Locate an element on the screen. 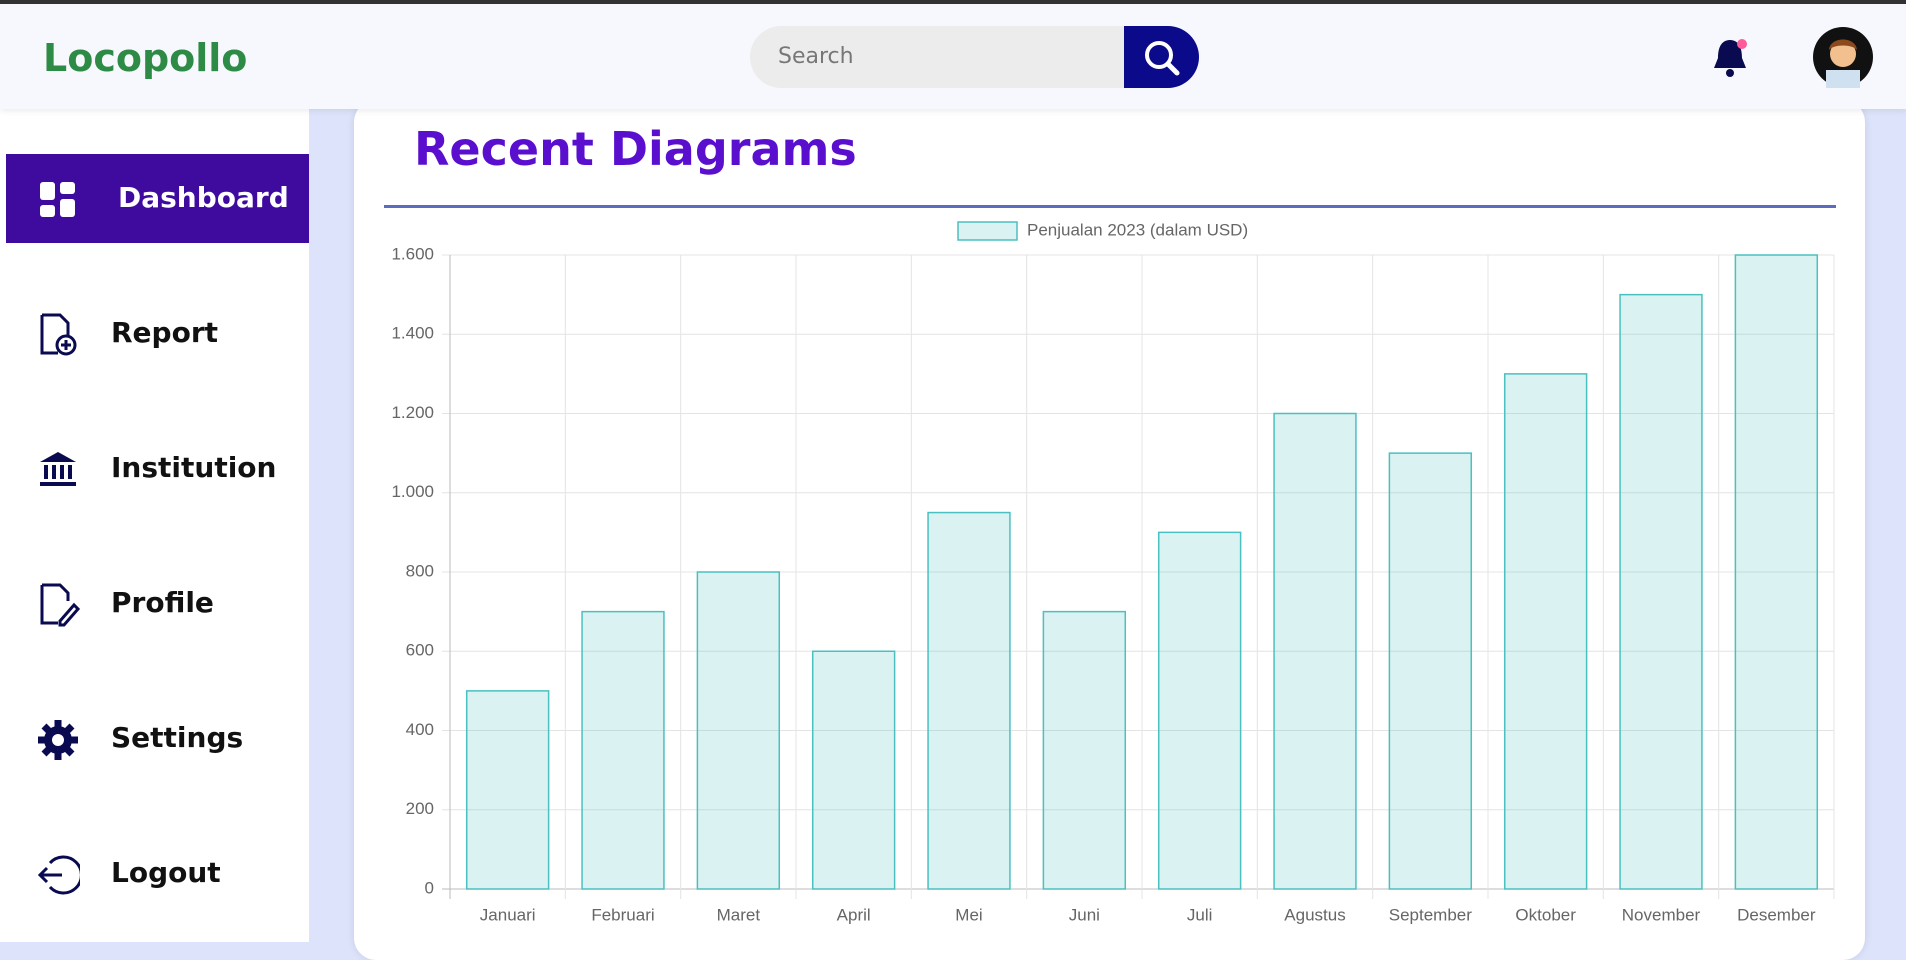 This screenshot has height=960, width=1906. x-tick-label: Agustus is located at coordinates (1314, 914).